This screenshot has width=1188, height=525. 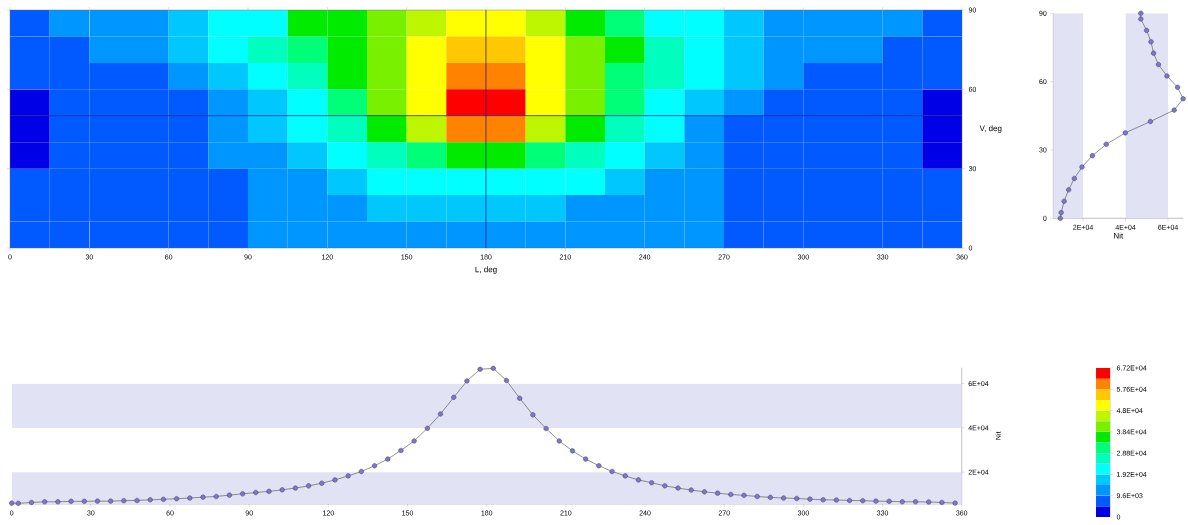 What do you see at coordinates (486, 270) in the screenshot?
I see `x-axis-title: L, deg` at bounding box center [486, 270].